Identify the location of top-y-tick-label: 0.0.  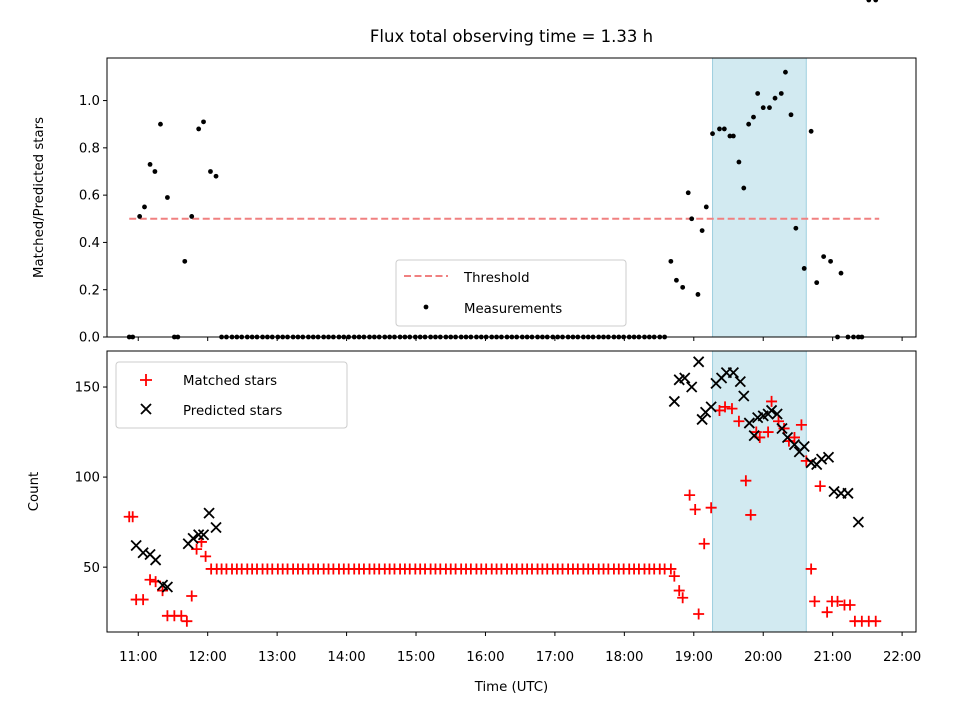
(89, 338).